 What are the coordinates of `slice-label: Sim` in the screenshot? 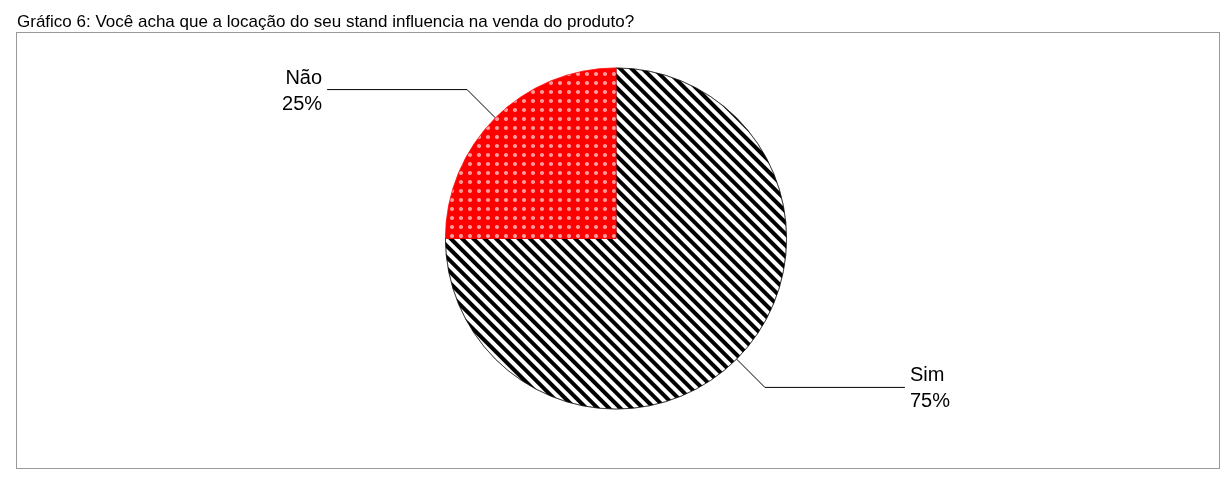 It's located at (927, 374).